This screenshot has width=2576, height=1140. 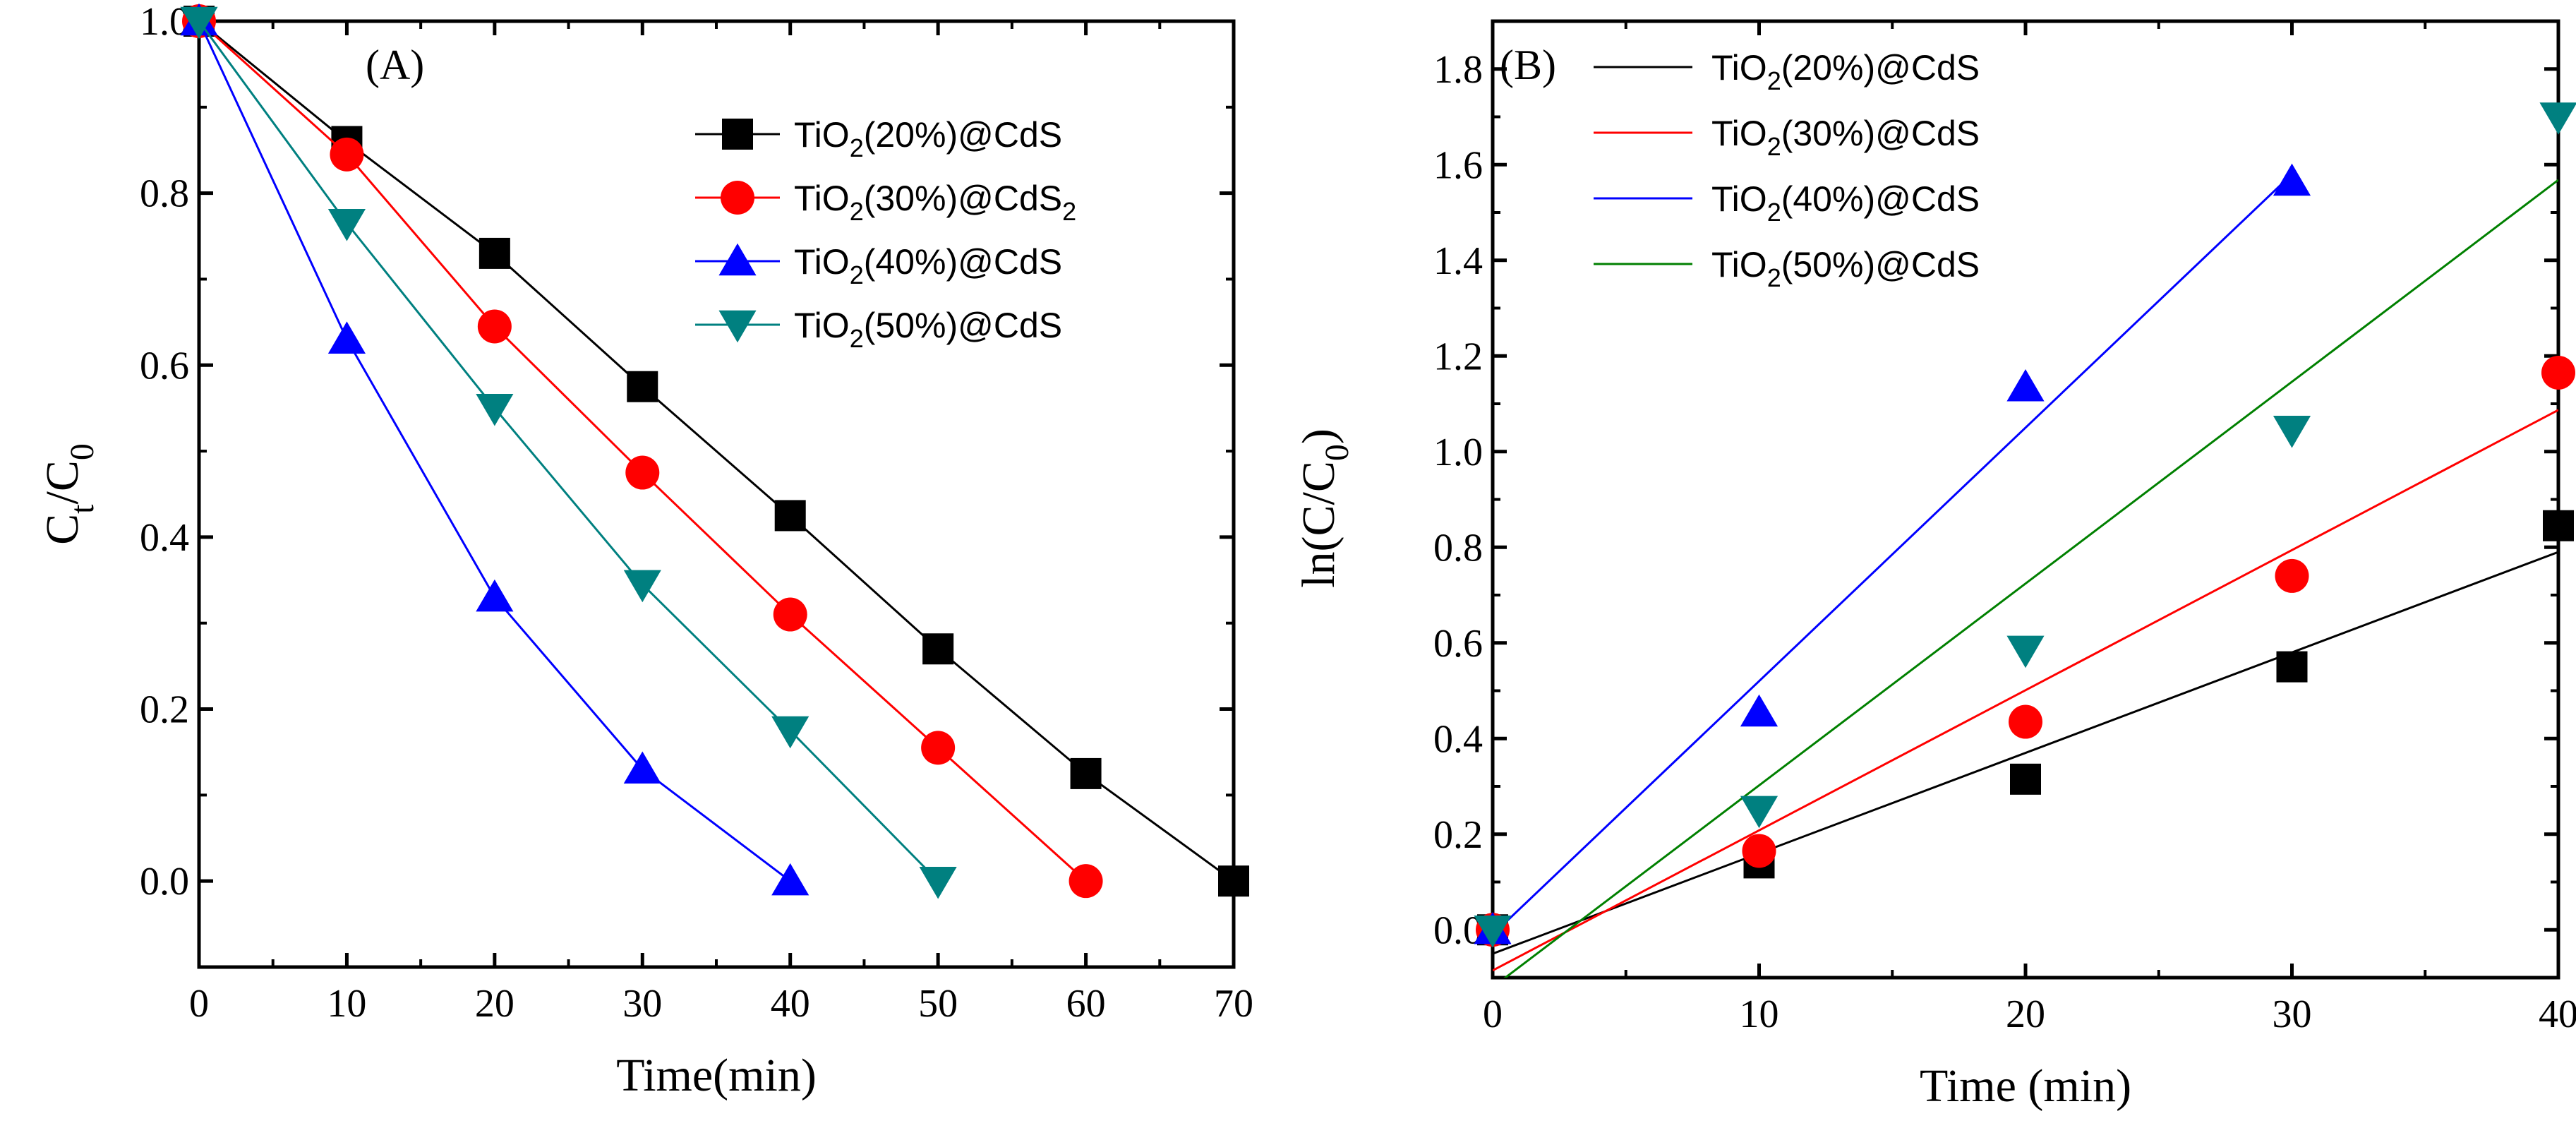 I want to click on y-title-sub: 0, so click(x=1337, y=453).